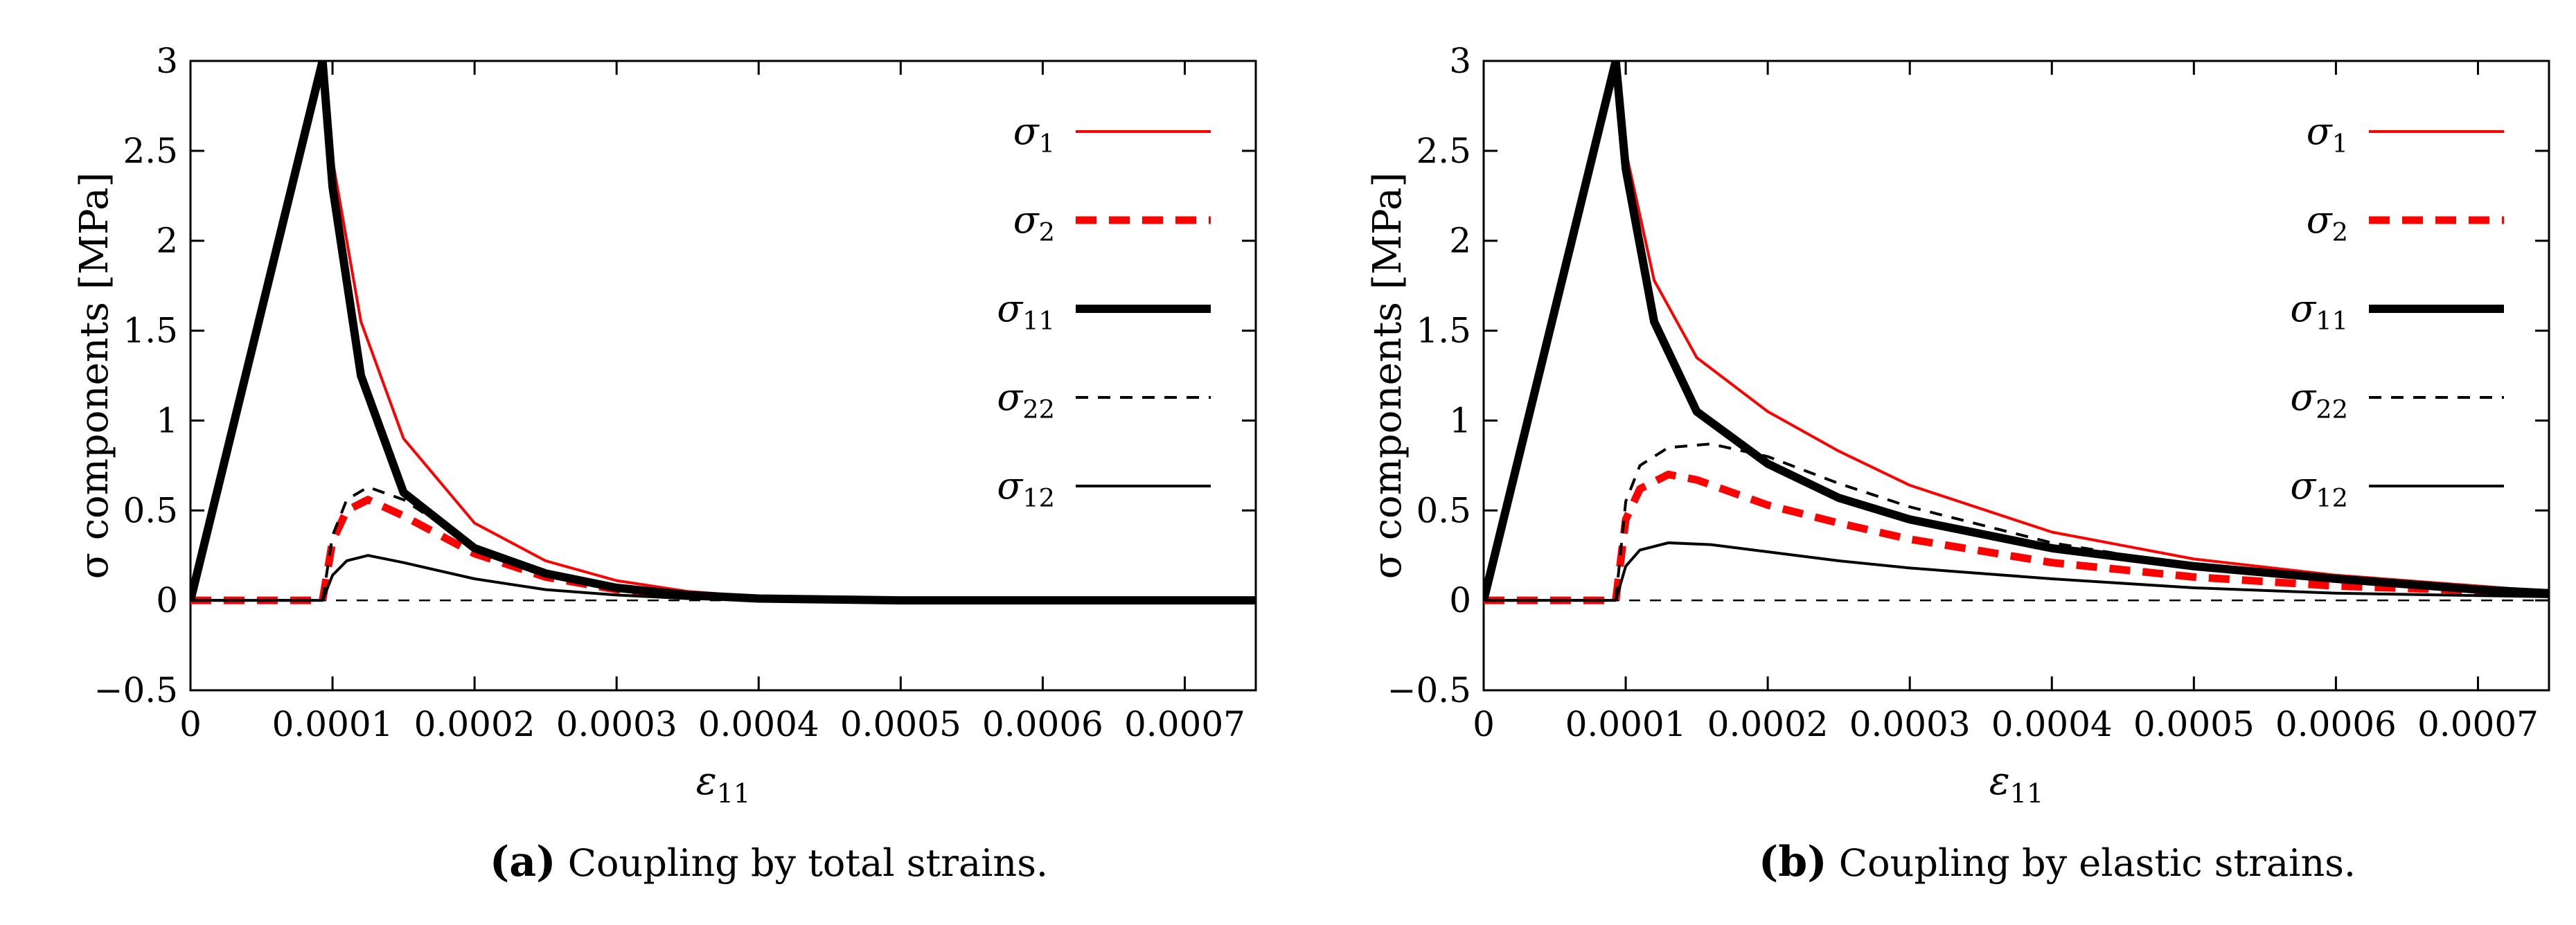 The image size is (2576, 925). Describe the element at coordinates (1793, 862) in the screenshot. I see `caption-letter: (b)` at that location.